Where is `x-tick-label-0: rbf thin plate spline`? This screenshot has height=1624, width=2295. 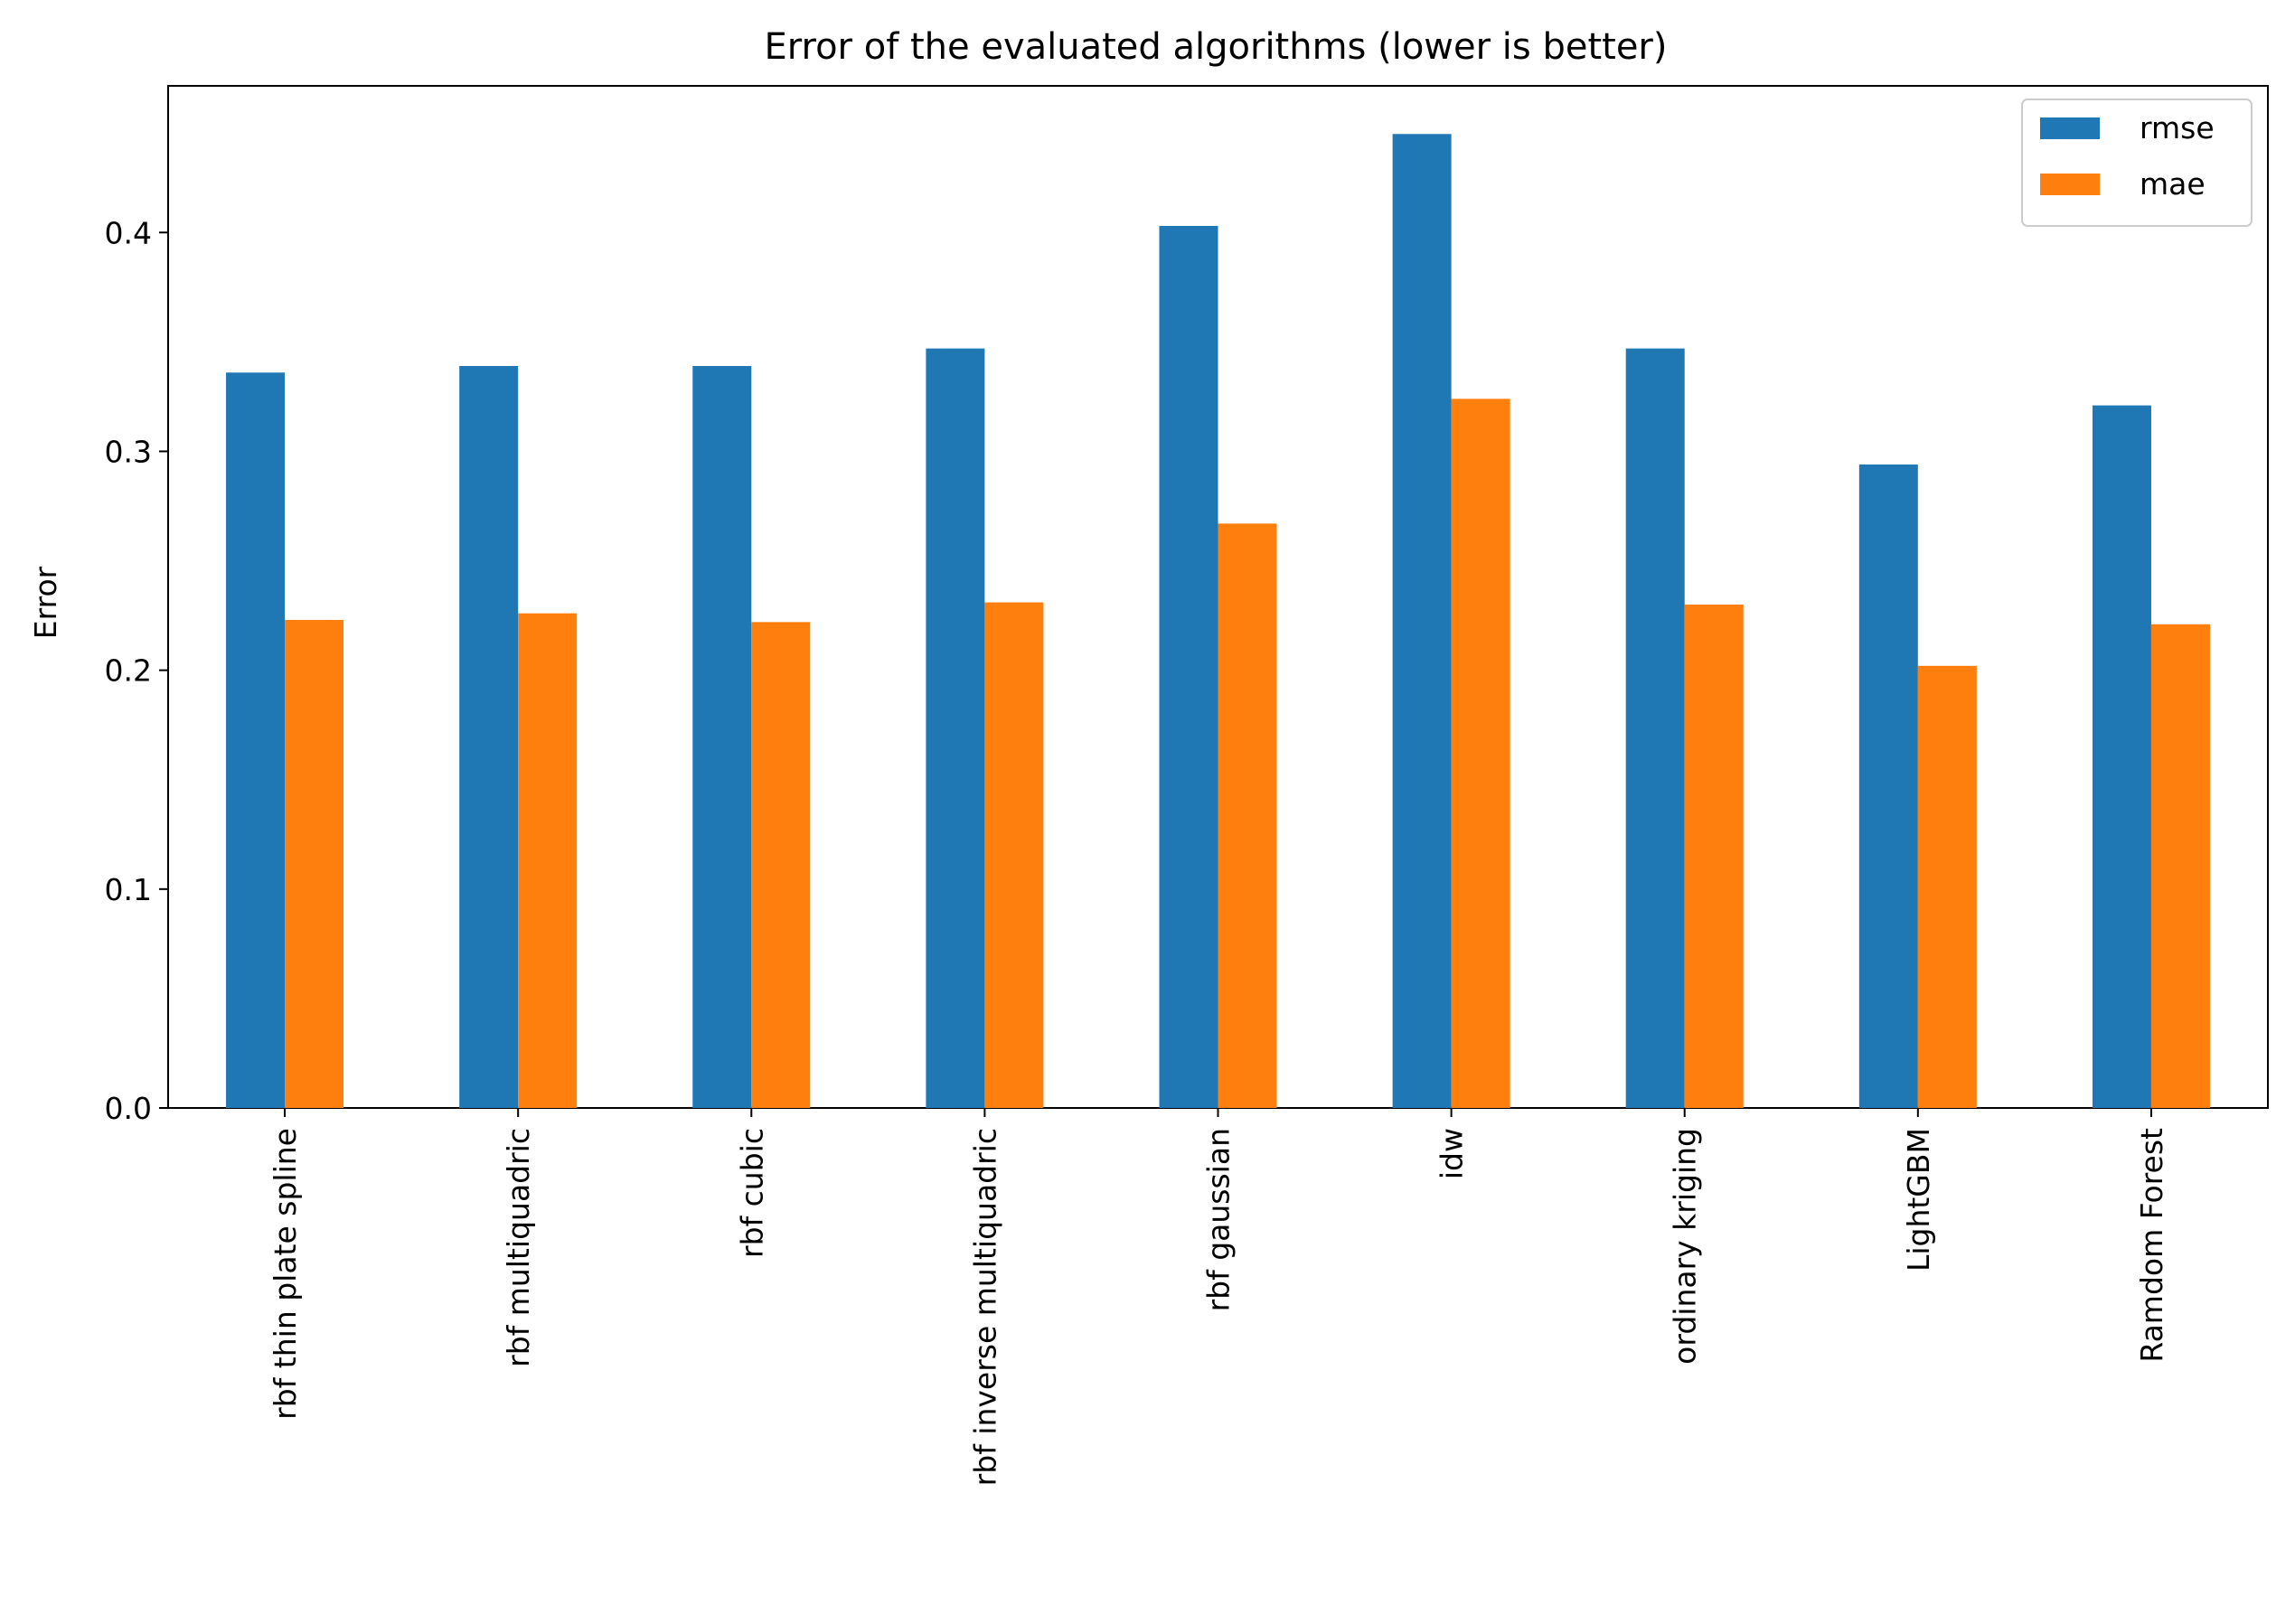
x-tick-label-0: rbf thin plate spline is located at coordinates (285, 1274).